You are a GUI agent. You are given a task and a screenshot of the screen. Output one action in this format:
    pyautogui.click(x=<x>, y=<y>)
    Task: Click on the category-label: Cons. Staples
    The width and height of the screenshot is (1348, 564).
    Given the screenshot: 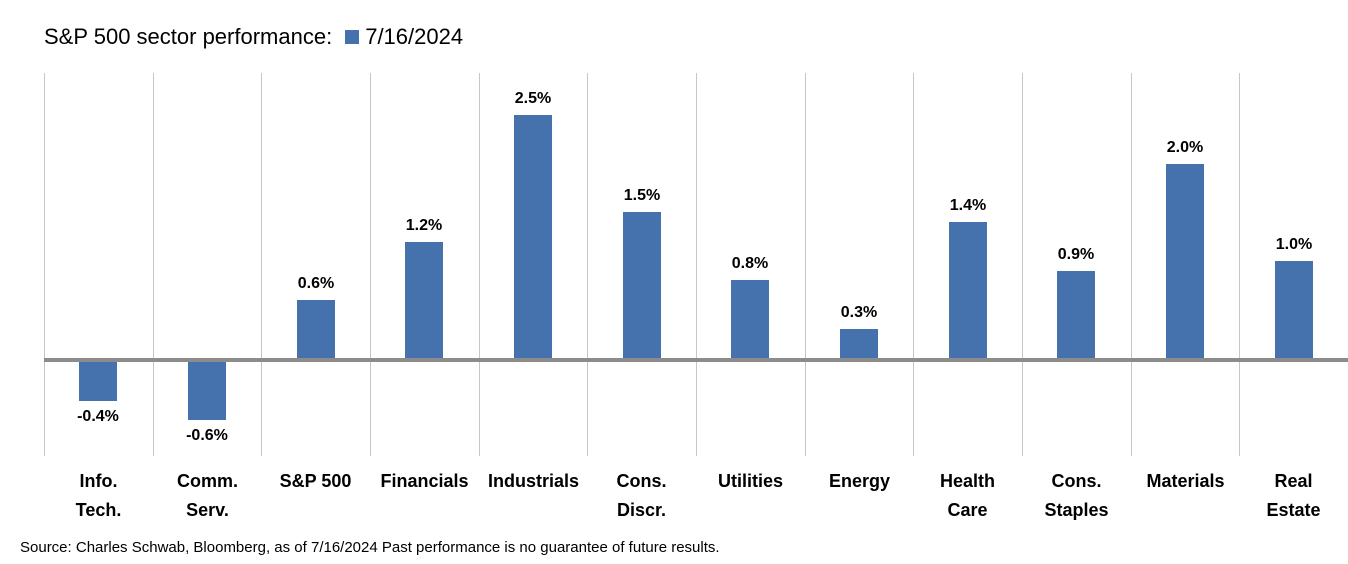 What is the action you would take?
    pyautogui.click(x=1076, y=495)
    